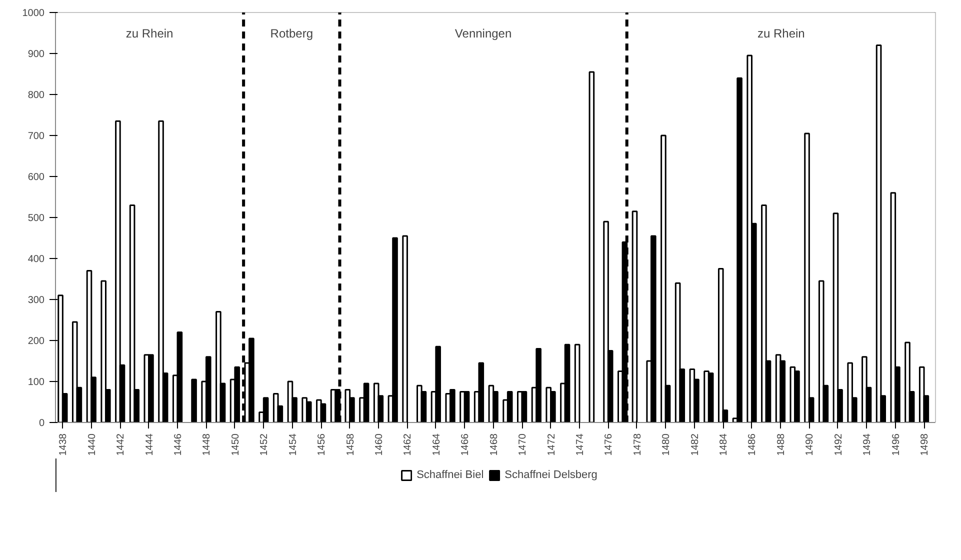 The width and height of the screenshot is (961, 560). What do you see at coordinates (207, 444) in the screenshot?
I see `x-tick-label: 1448` at bounding box center [207, 444].